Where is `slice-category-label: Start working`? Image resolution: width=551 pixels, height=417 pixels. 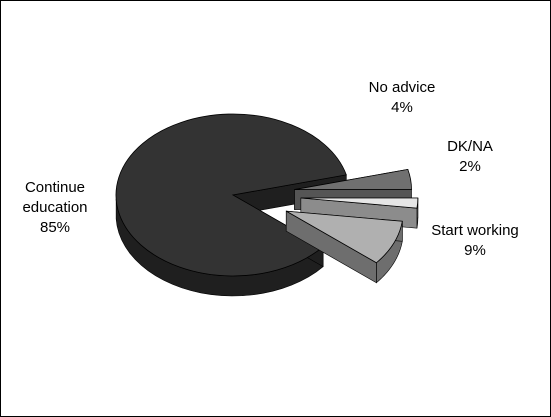 slice-category-label: Start working is located at coordinates (475, 230).